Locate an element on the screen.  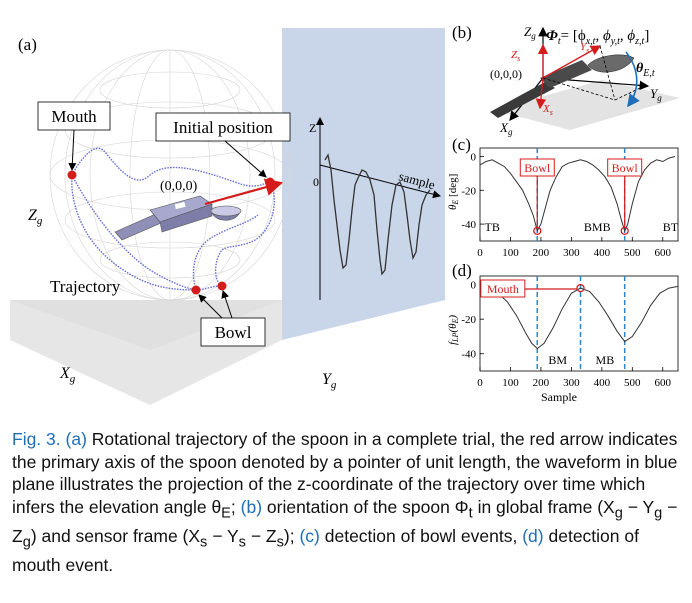
x-axis-label: Sample is located at coordinates (559, 397).